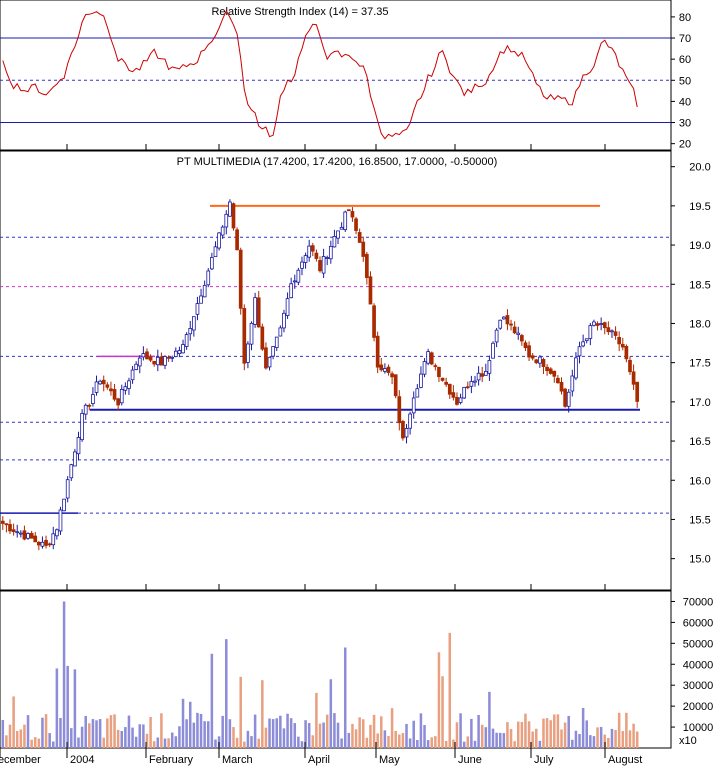 The width and height of the screenshot is (724, 766). Describe the element at coordinates (625, 760) in the screenshot. I see `month-label: August` at that location.